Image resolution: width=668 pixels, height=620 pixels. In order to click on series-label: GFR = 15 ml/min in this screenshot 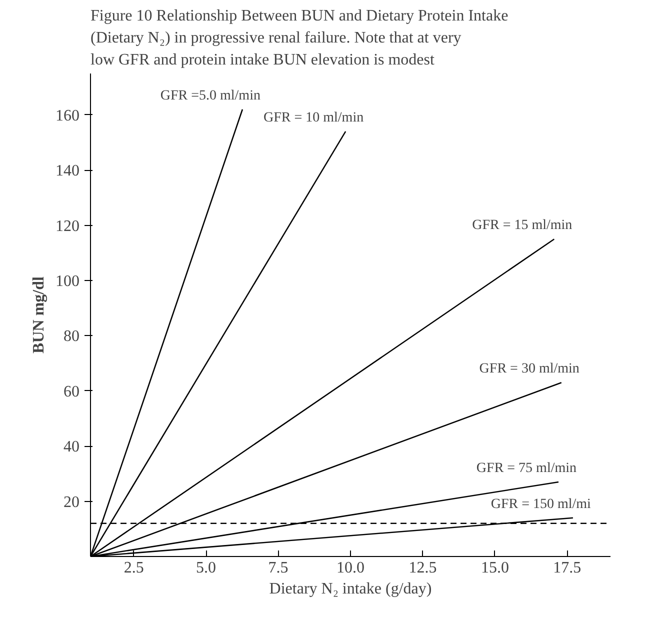, I will do `click(522, 226)`.